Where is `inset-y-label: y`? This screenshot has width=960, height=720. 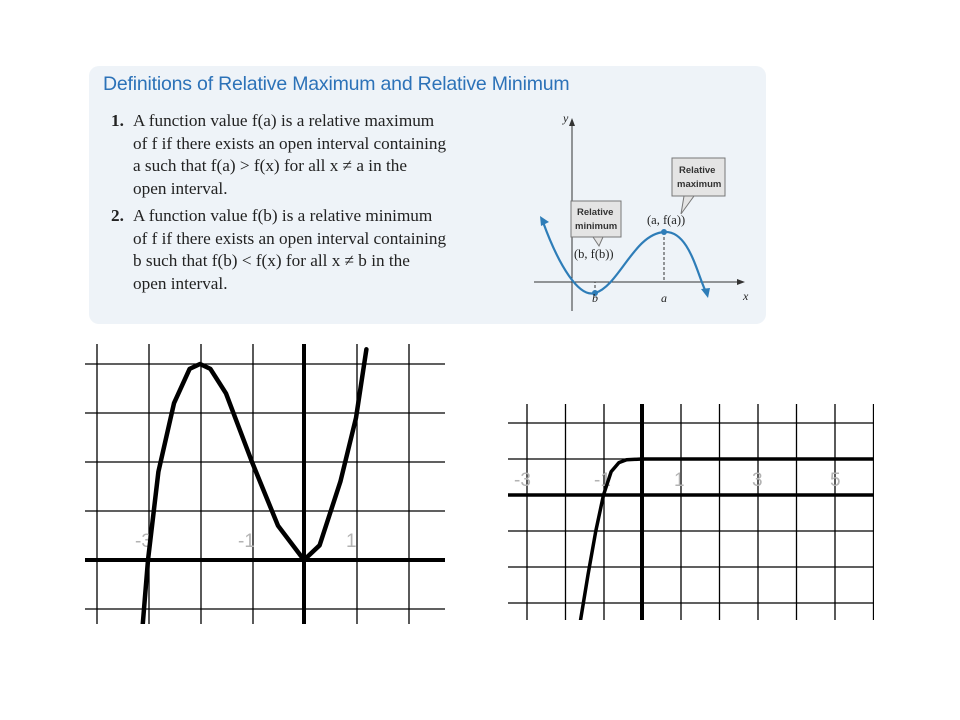 inset-y-label: y is located at coordinates (565, 118).